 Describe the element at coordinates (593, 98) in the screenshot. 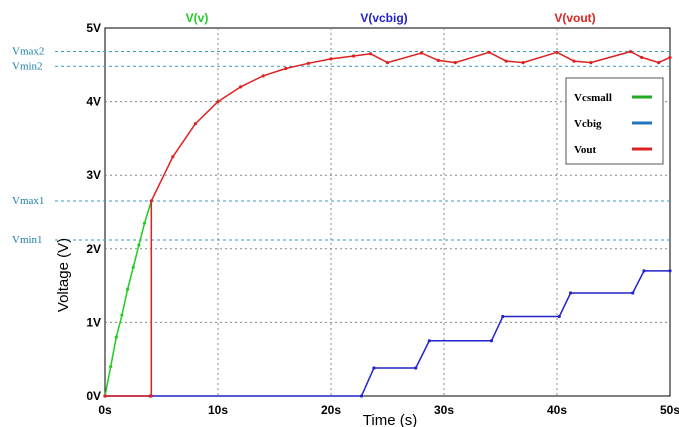

I see `legend-label: Vcsmall` at that location.